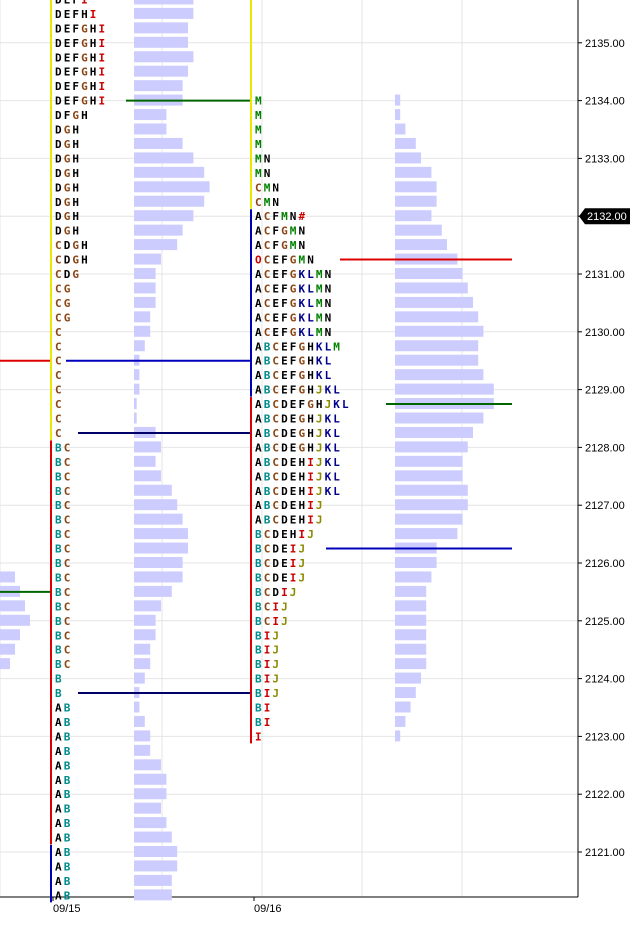 The height and width of the screenshot is (925, 639). What do you see at coordinates (605, 275) in the screenshot?
I see `price-tick-label: 2131.00` at bounding box center [605, 275].